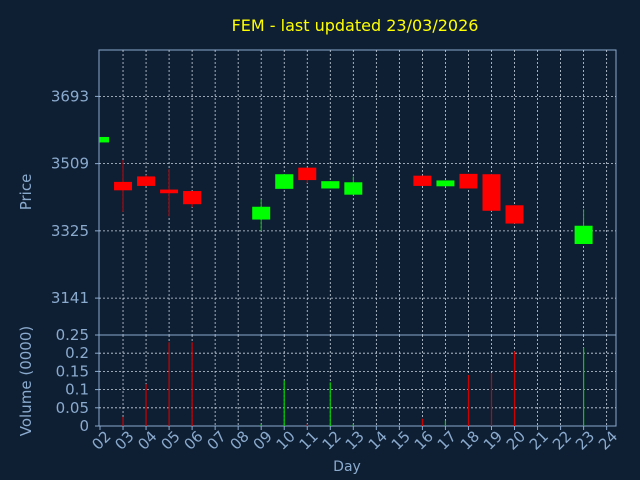 The image size is (640, 480). I want to click on price-y-tick-label: 3509, so click(70, 164).